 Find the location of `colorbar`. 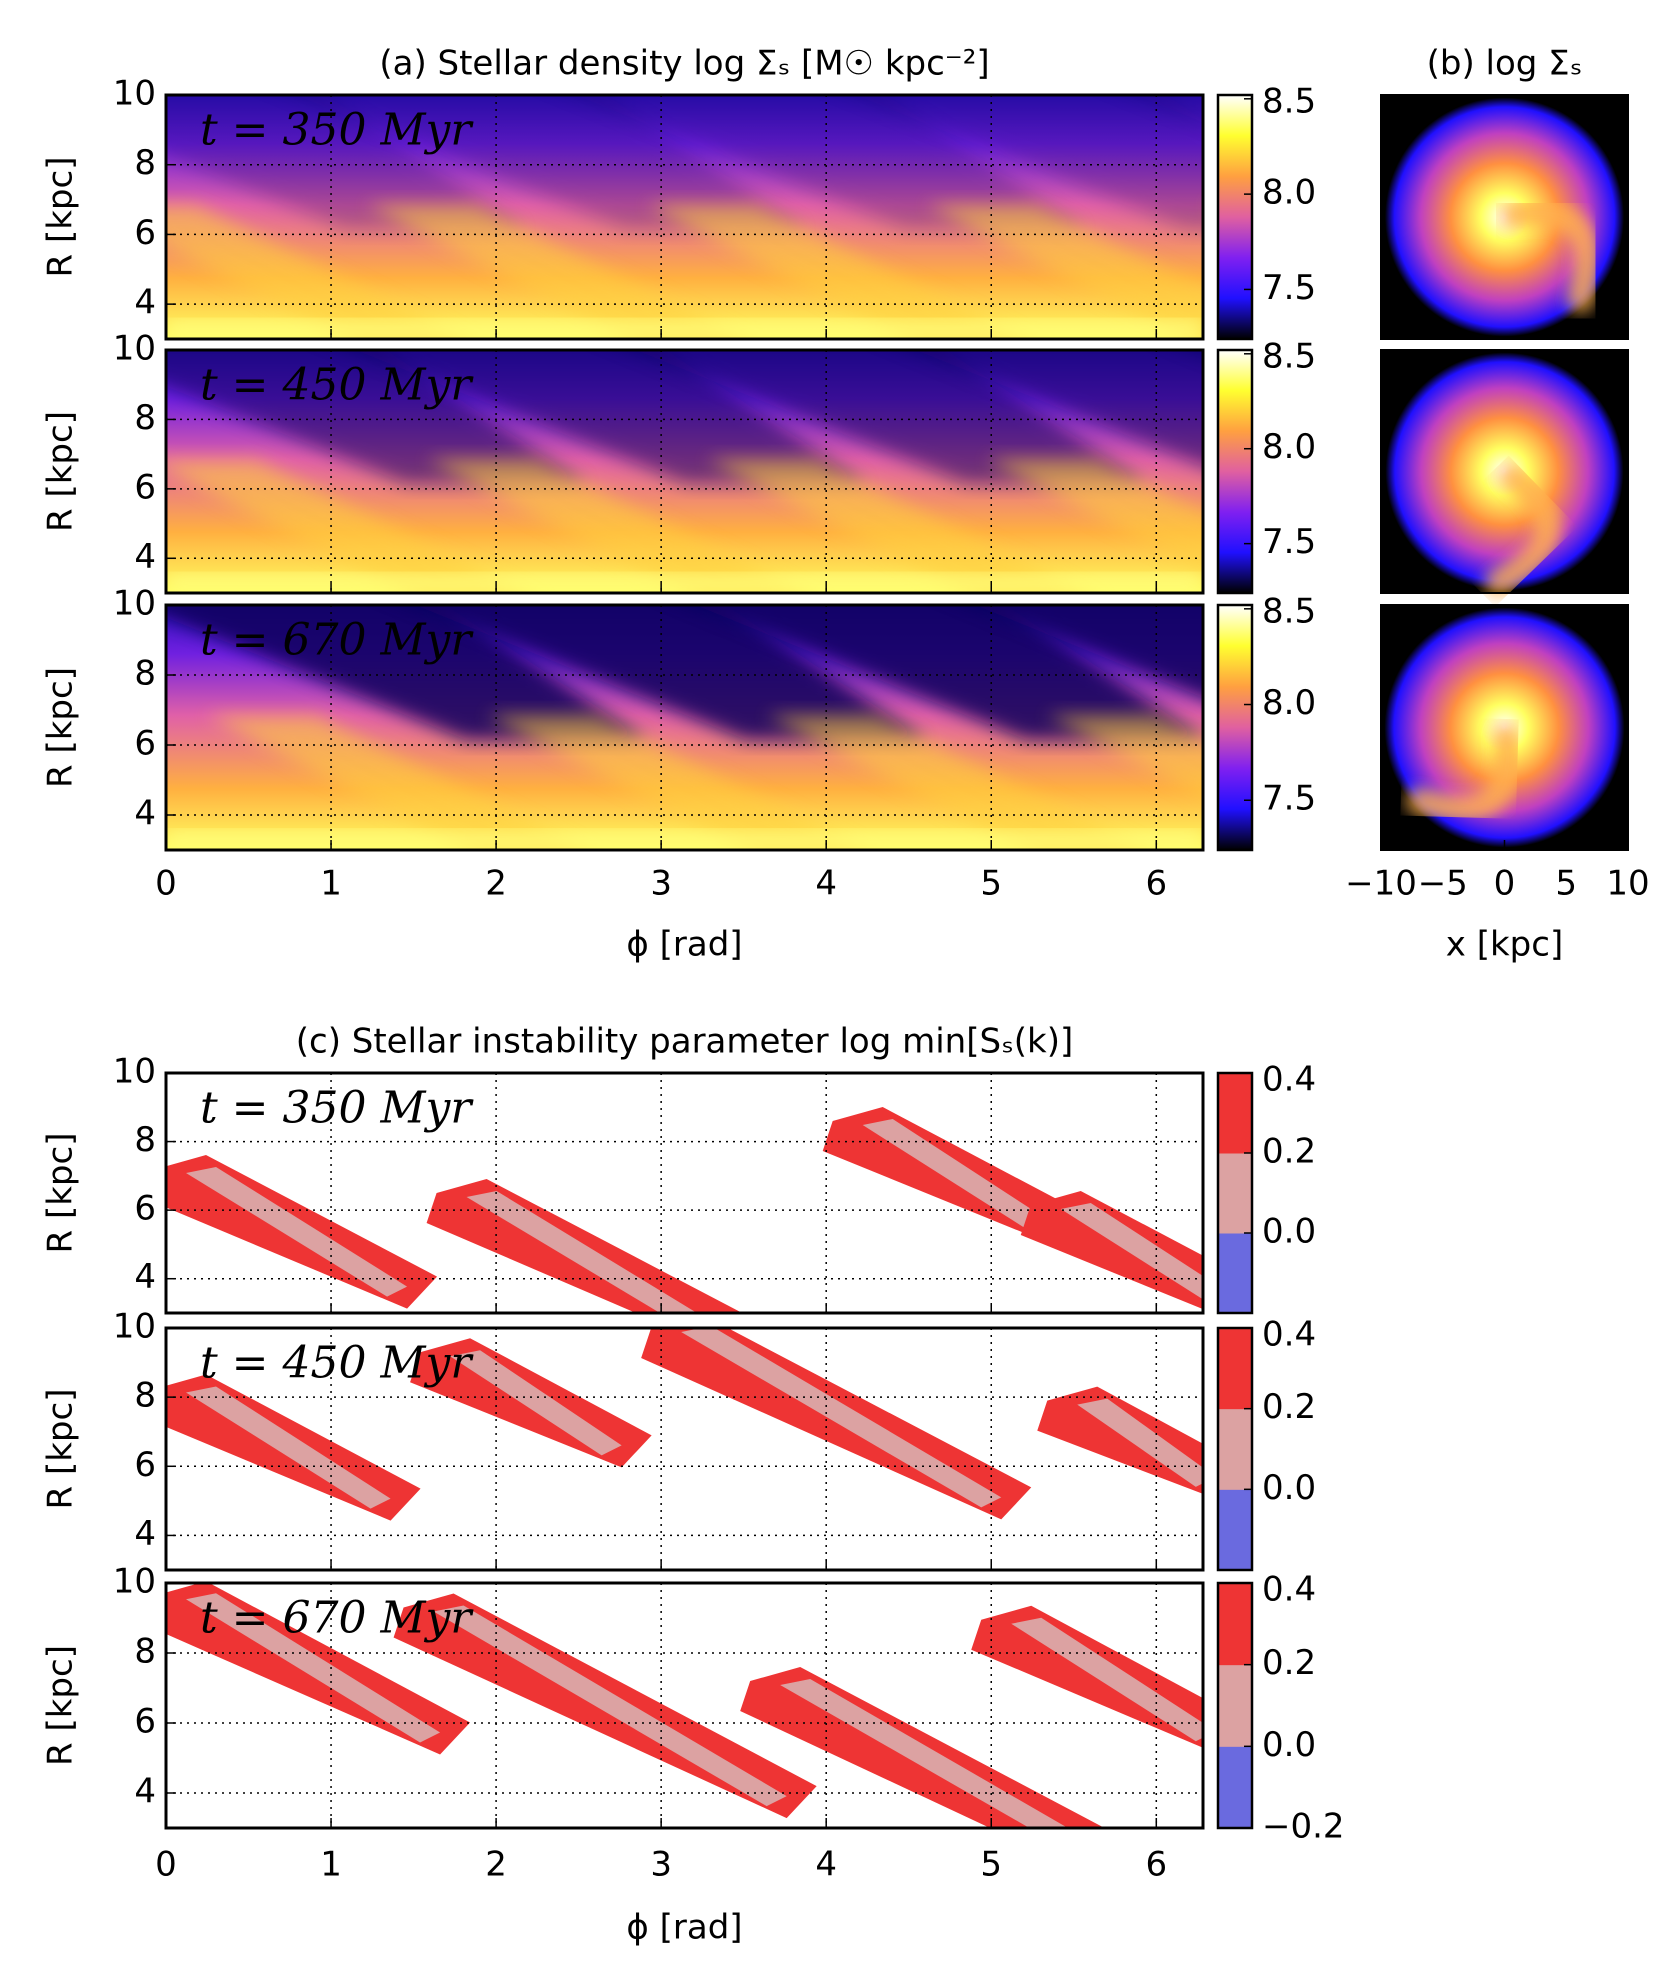

colorbar is located at coordinates (1235, 471).